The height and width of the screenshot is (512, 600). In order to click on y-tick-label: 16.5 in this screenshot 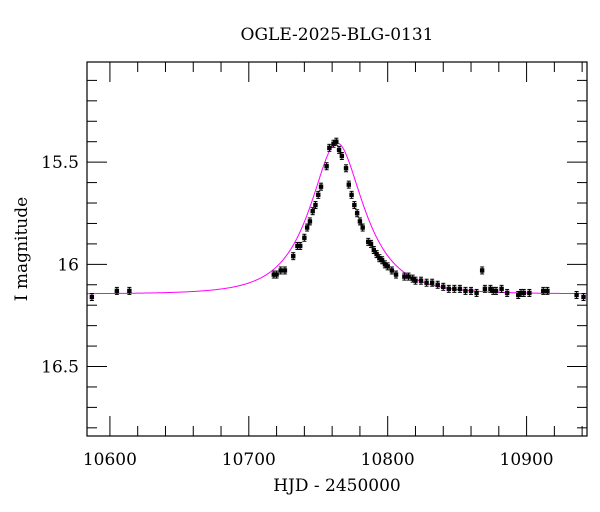, I will do `click(60, 368)`.